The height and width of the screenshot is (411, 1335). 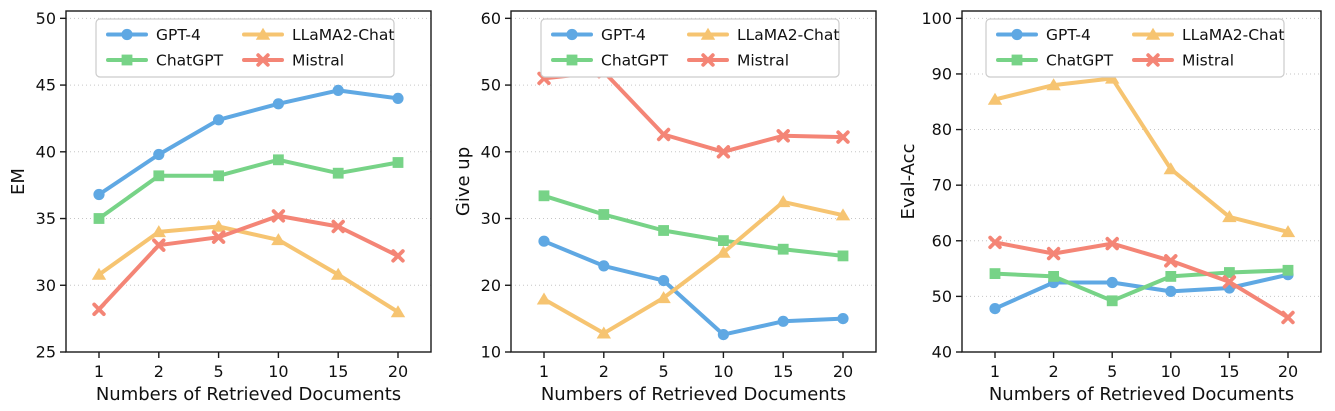 What do you see at coordinates (908, 182) in the screenshot?
I see `y-axis-label: Eval-Acc` at bounding box center [908, 182].